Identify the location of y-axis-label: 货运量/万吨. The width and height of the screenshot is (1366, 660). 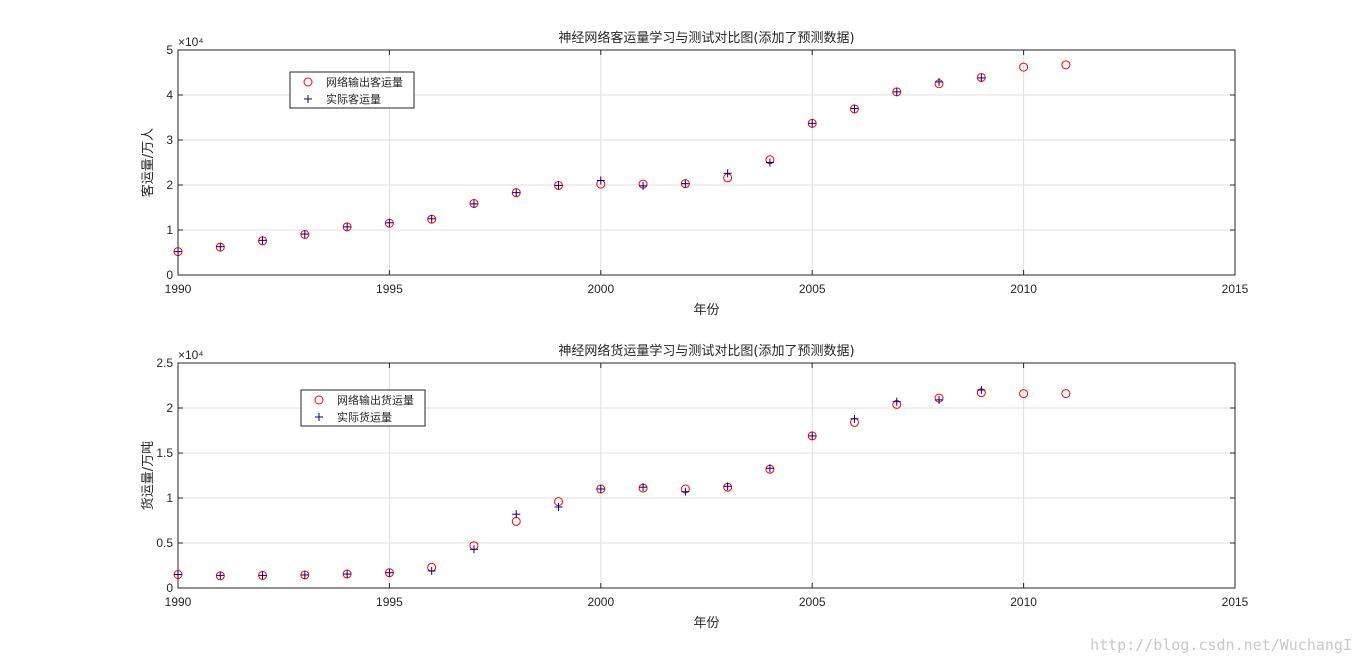
(148, 475).